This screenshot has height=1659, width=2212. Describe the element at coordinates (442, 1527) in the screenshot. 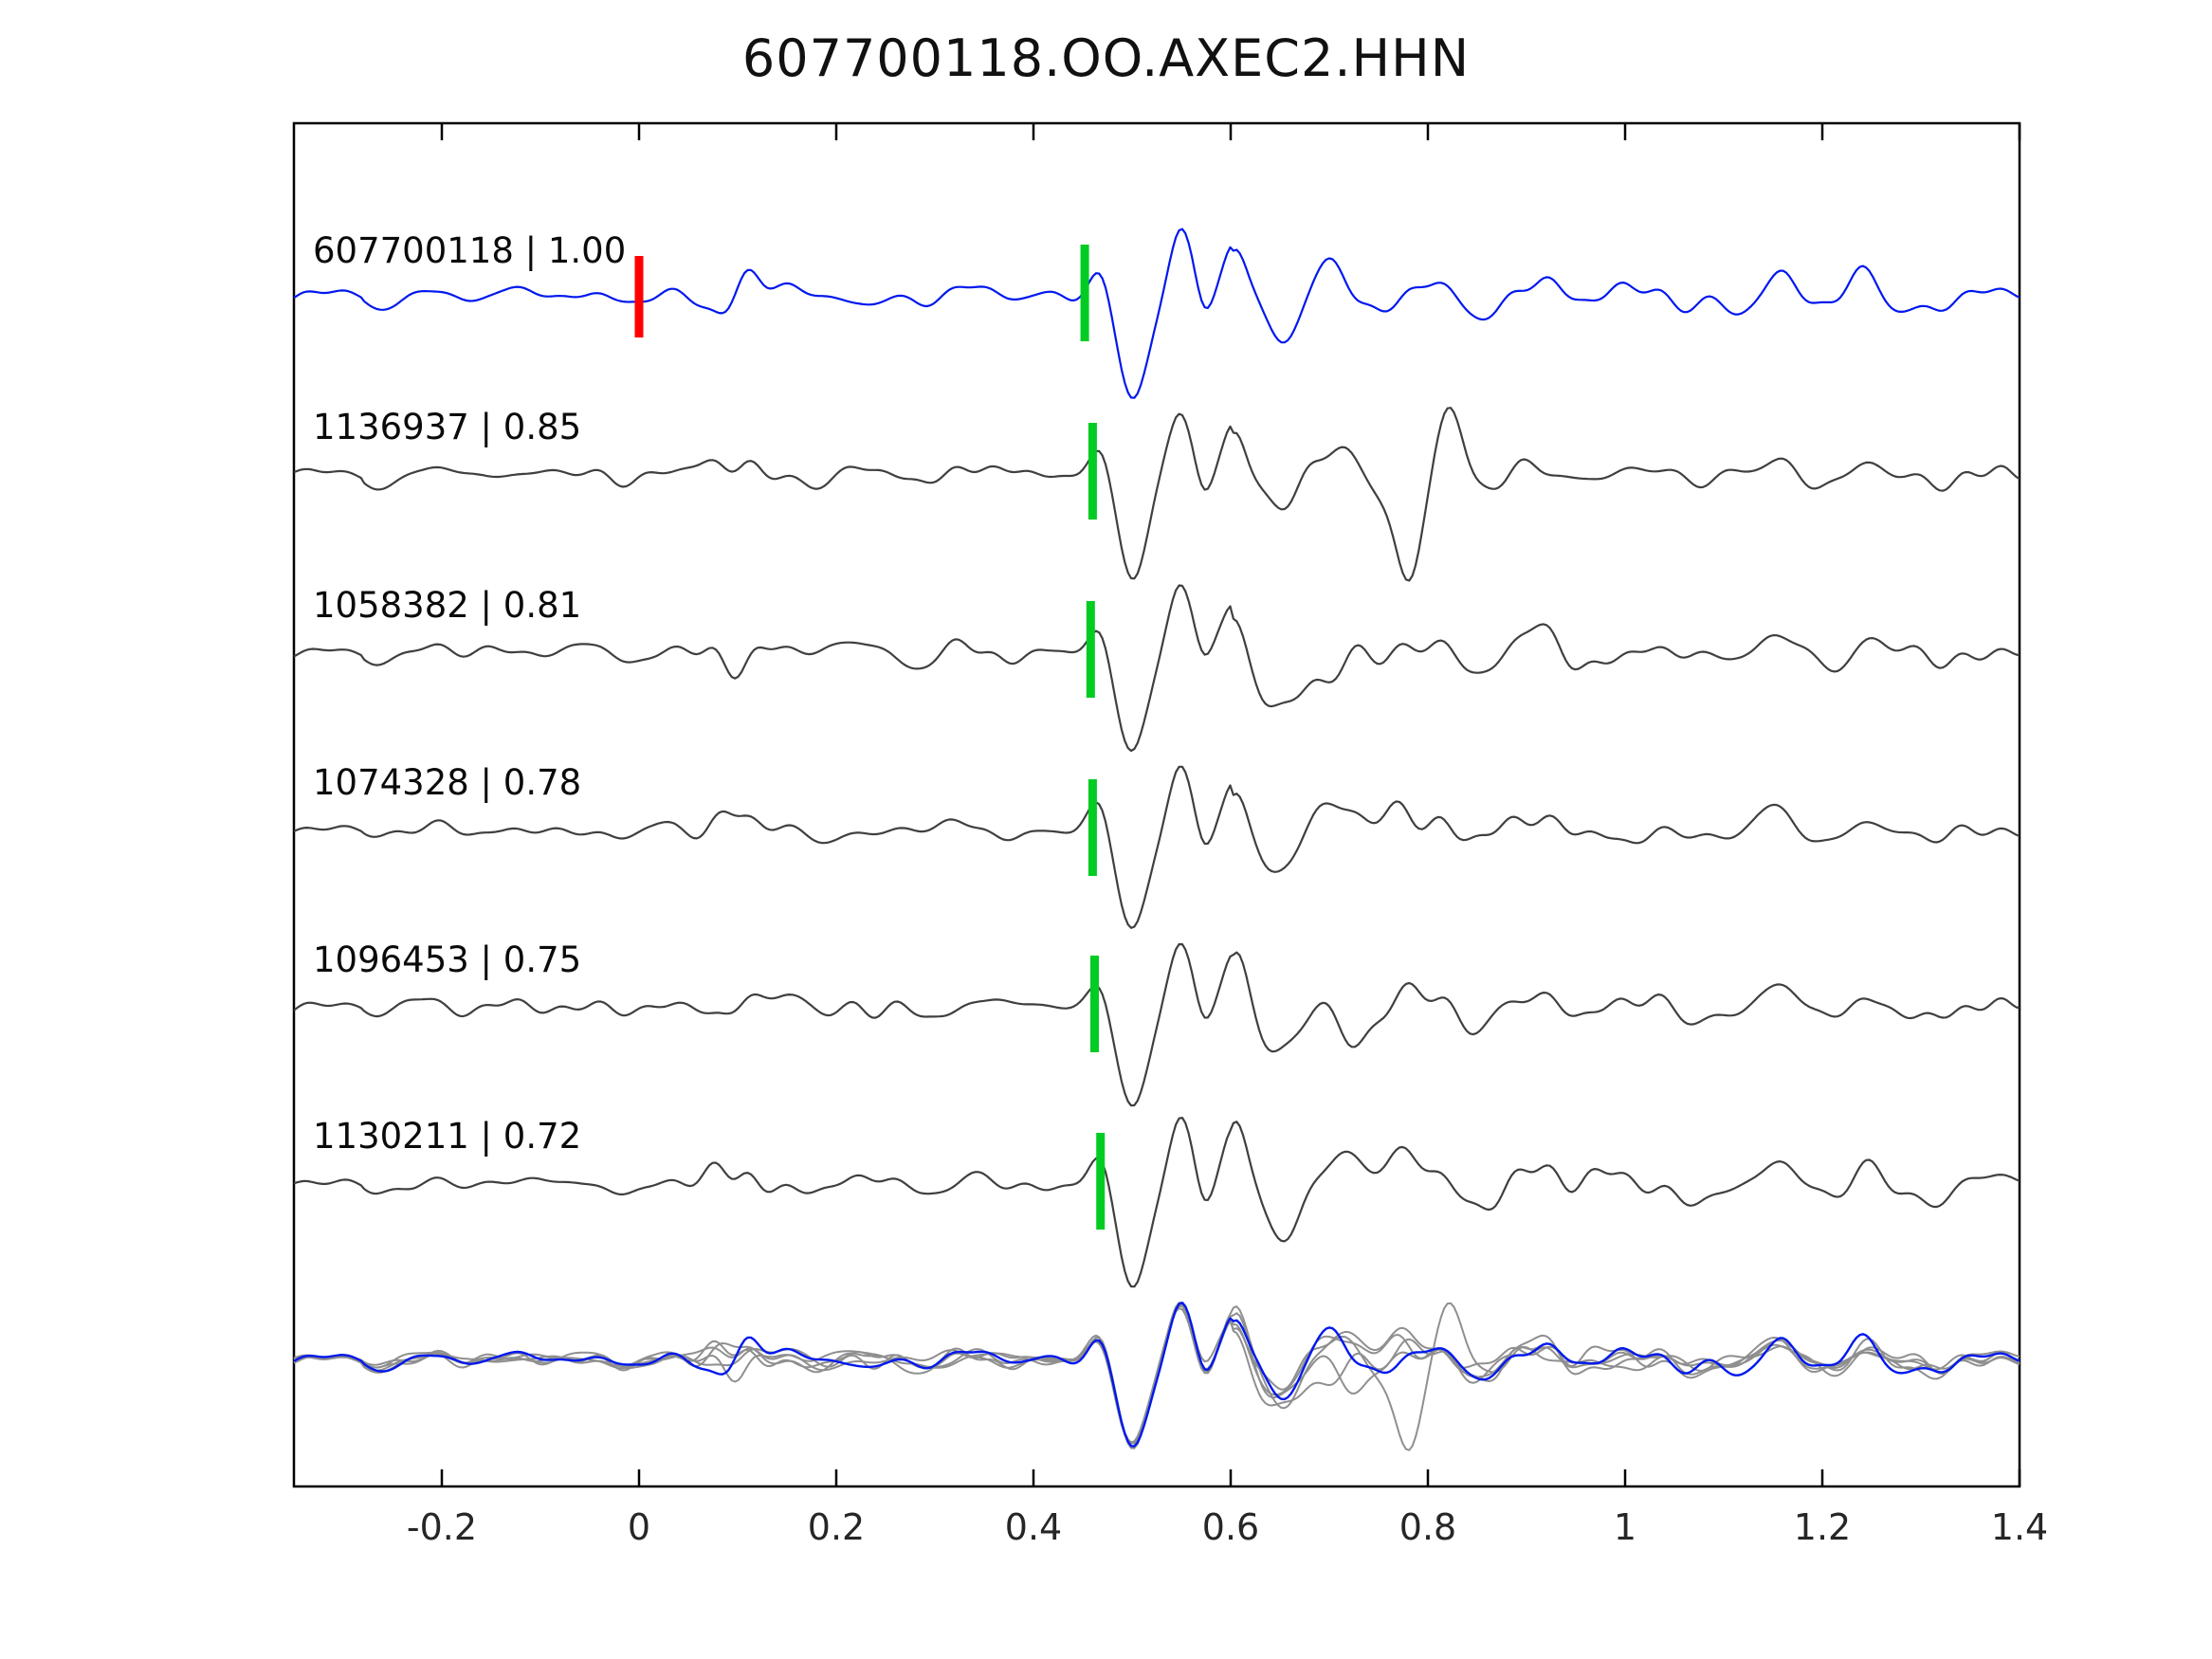

I see `x-tick-label: -0.2` at that location.